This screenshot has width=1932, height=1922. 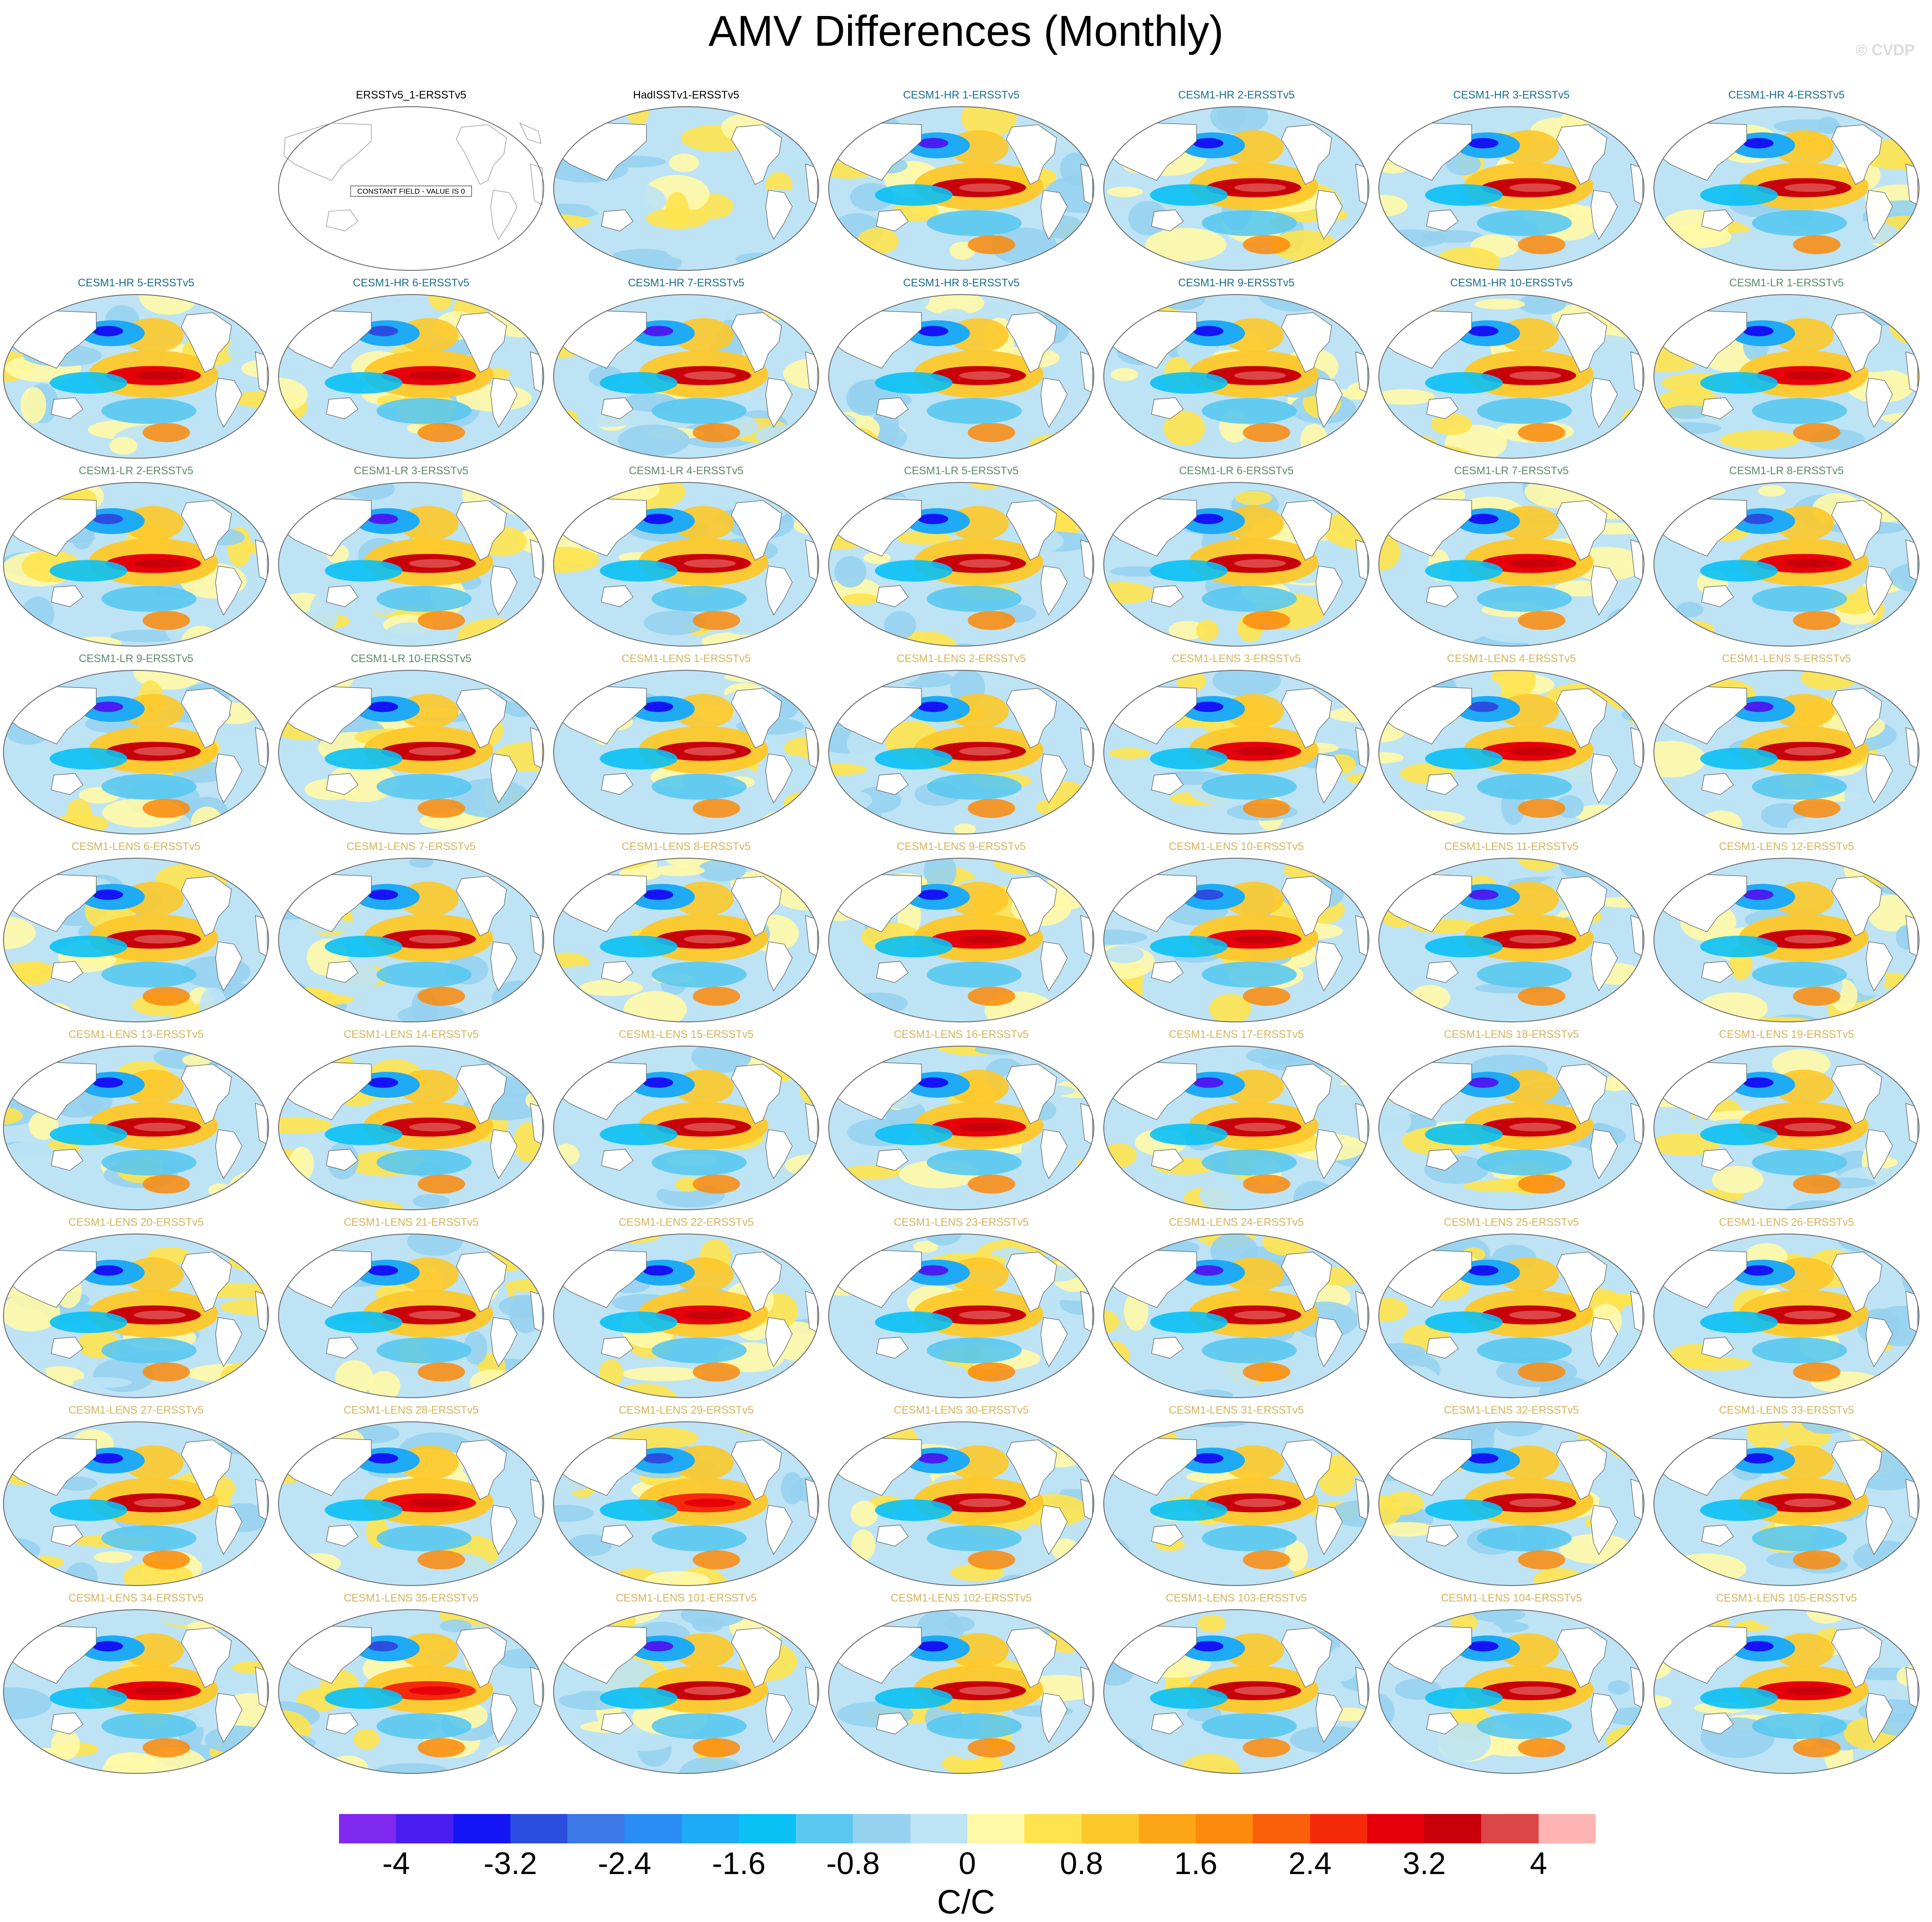 I want to click on map-panel: CESM1-HR 7-ERSSTv5, so click(x=686, y=369).